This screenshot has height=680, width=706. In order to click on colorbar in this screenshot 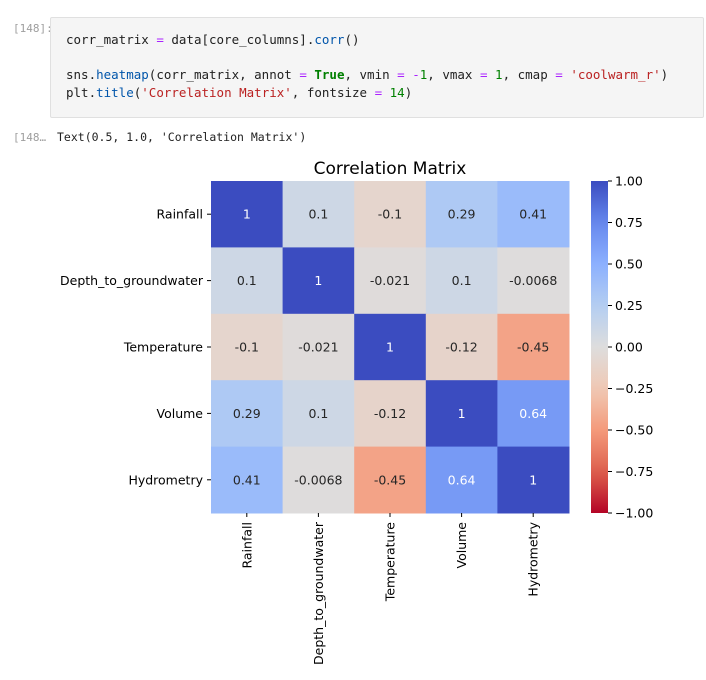, I will do `click(599, 347)`.